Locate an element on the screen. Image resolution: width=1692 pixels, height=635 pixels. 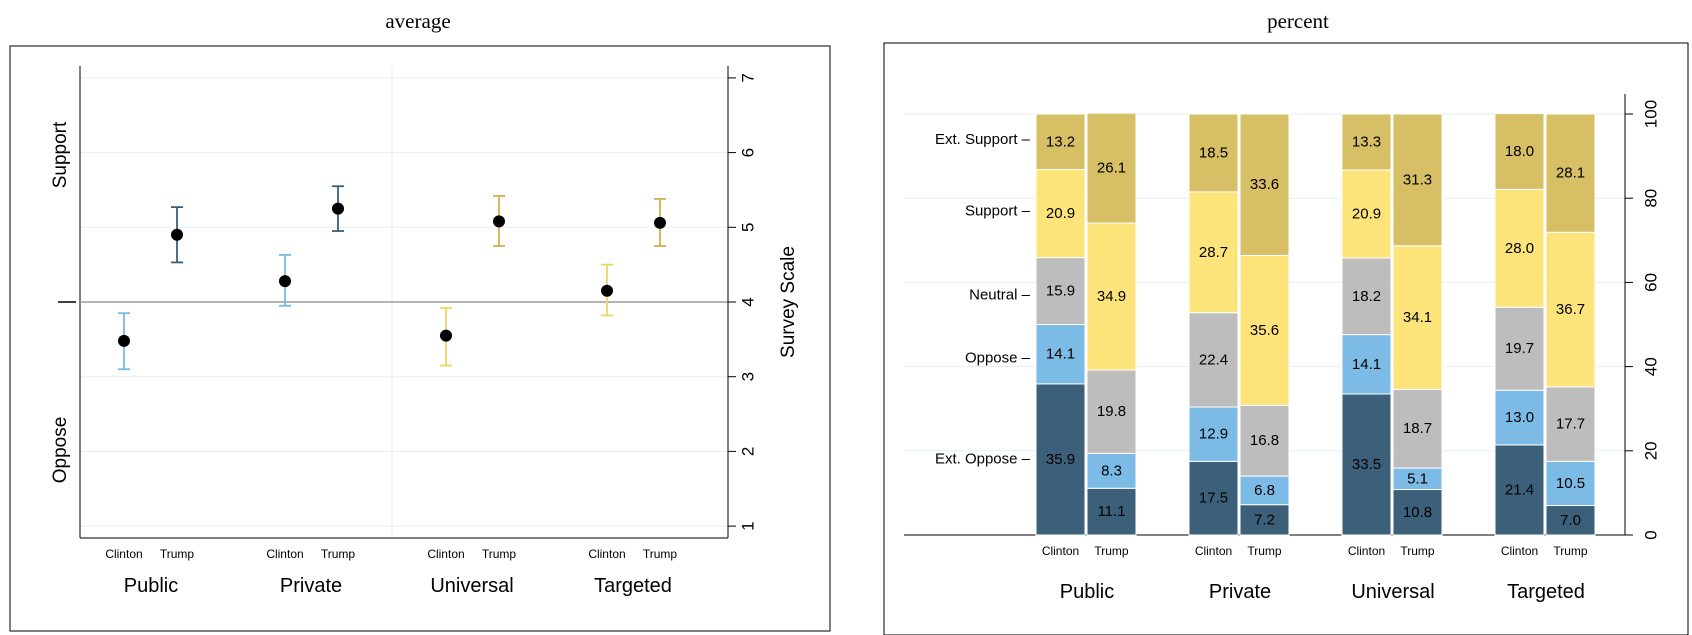
average-points is located at coordinates (392, 278).